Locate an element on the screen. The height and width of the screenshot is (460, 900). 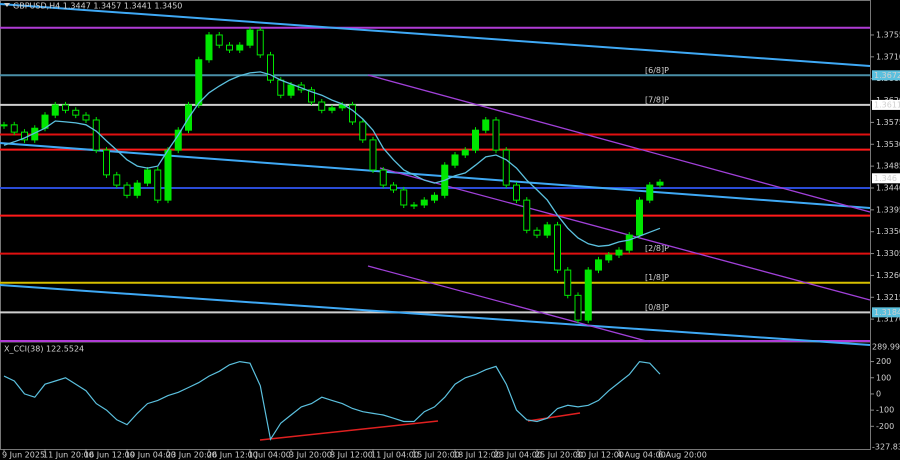
y-tick-label: 1.3755 is located at coordinates (888, 34).